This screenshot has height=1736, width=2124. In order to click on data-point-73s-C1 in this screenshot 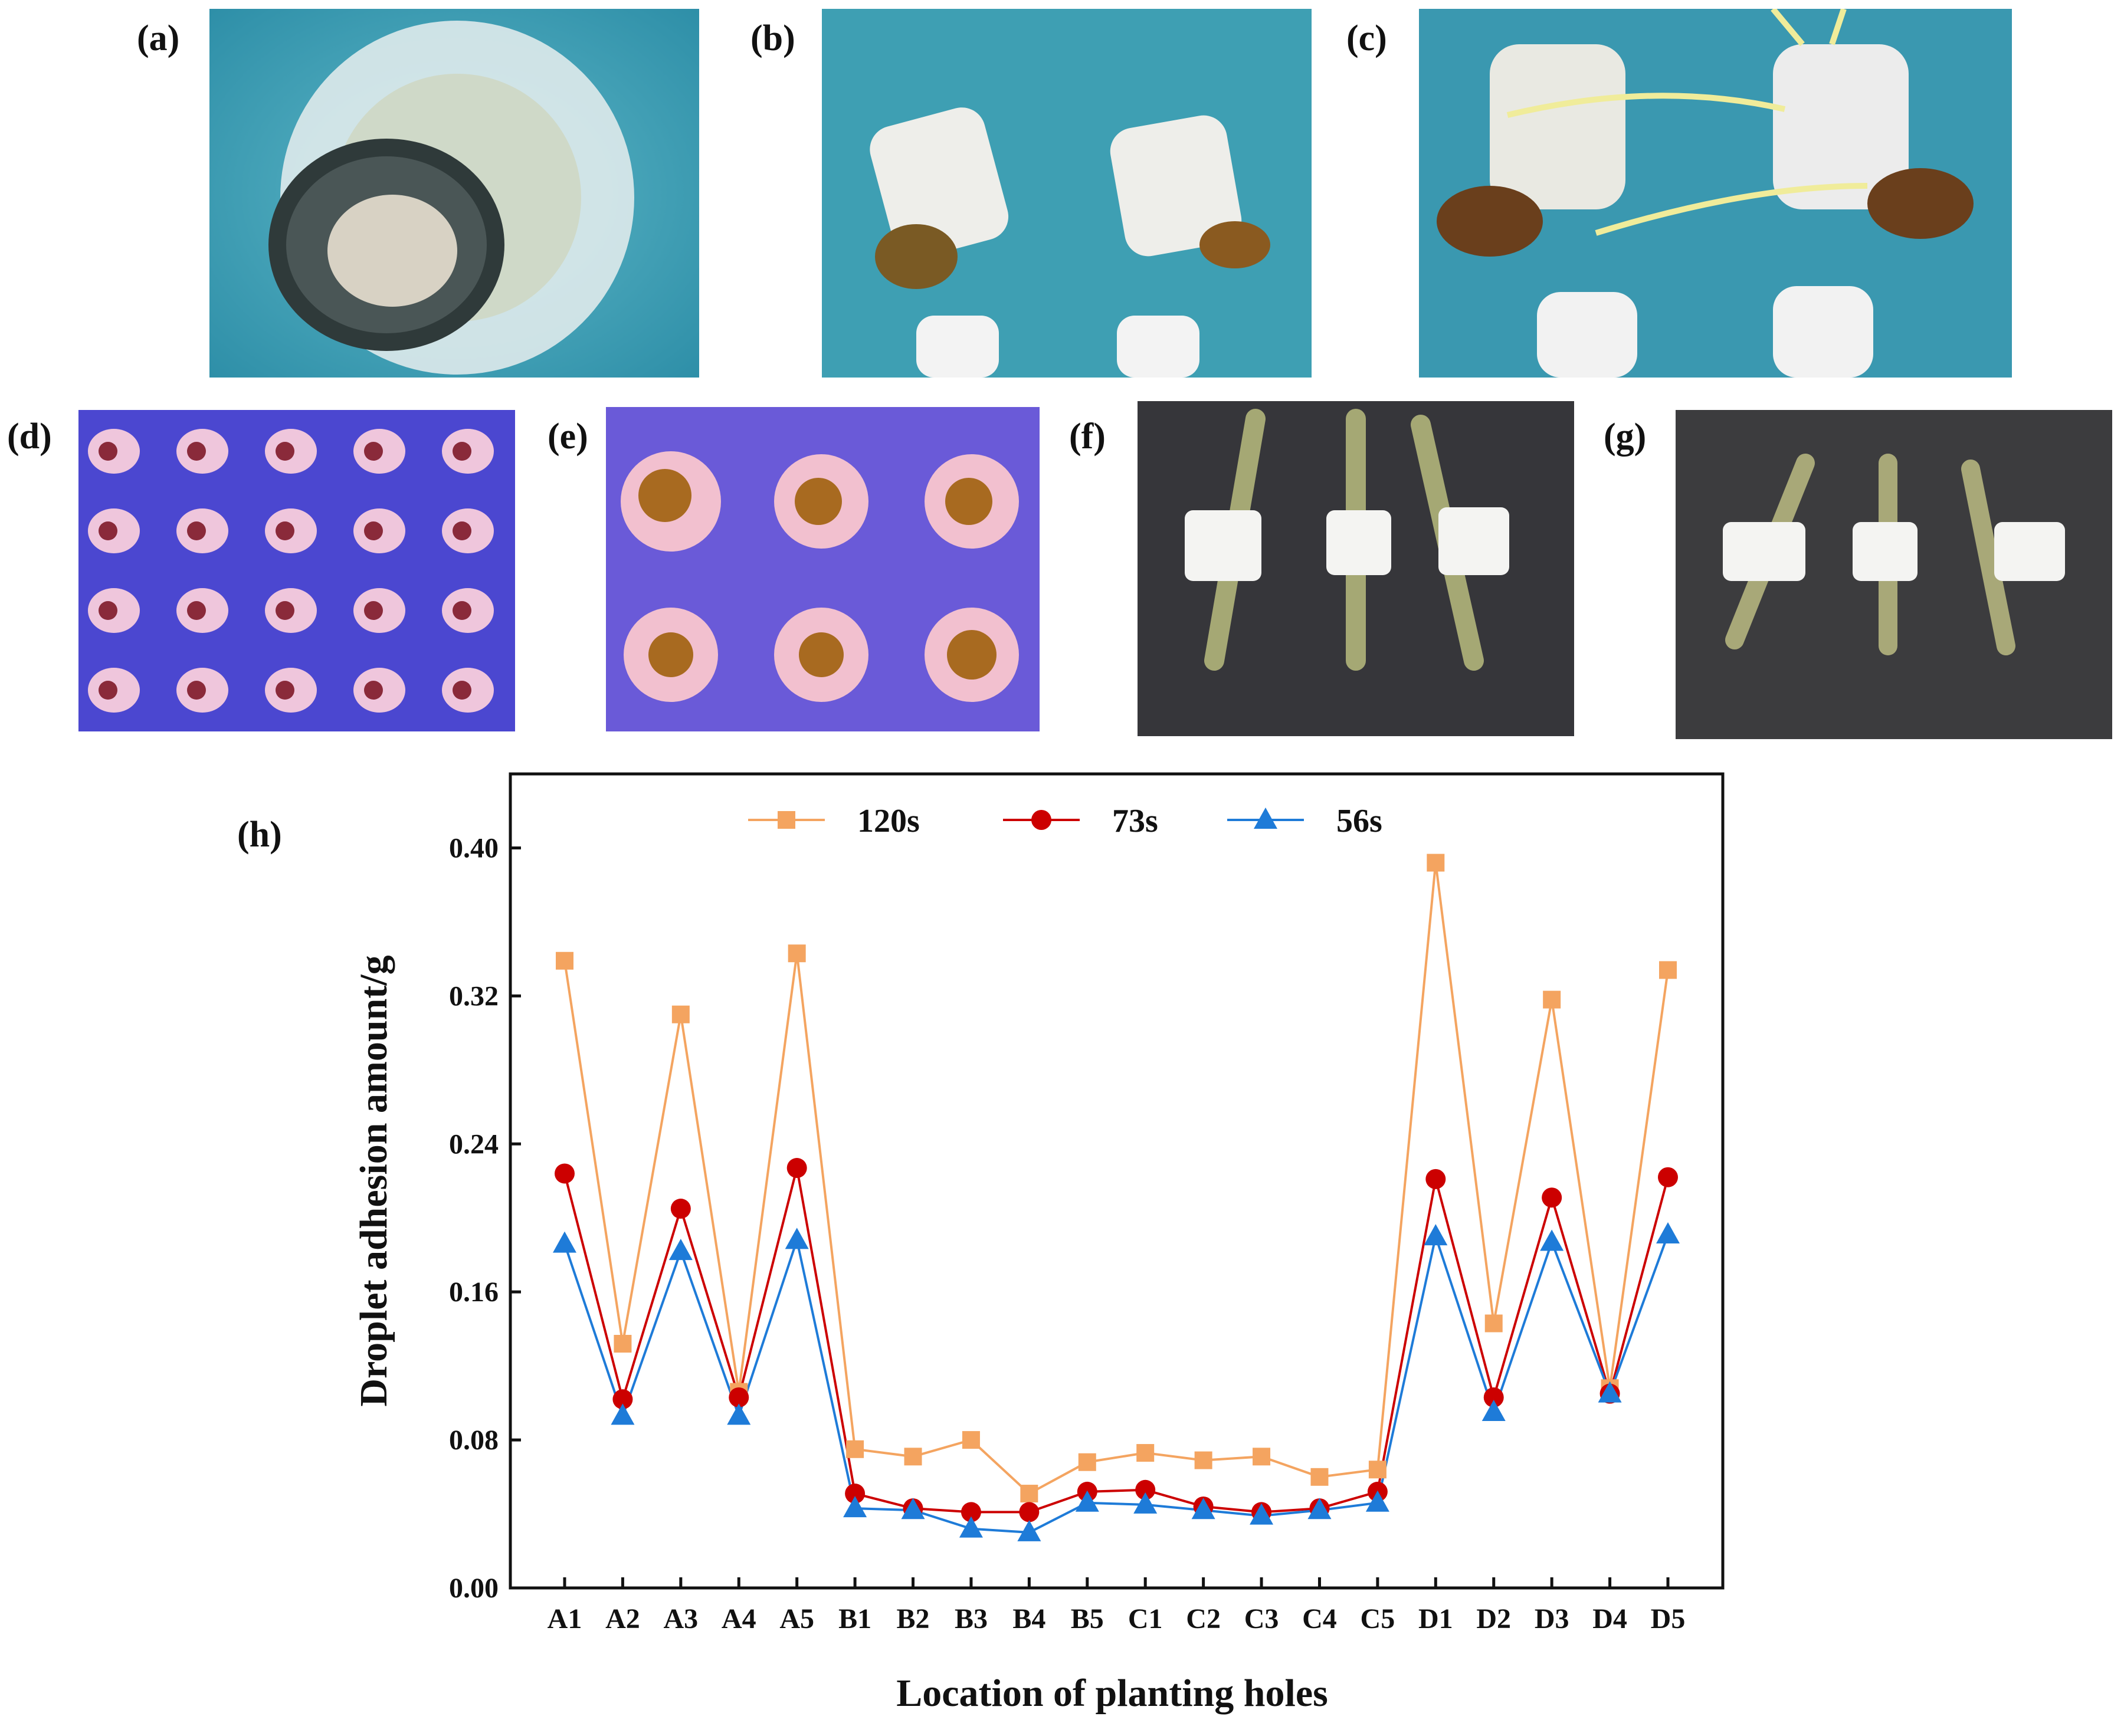, I will do `click(1145, 1489)`.